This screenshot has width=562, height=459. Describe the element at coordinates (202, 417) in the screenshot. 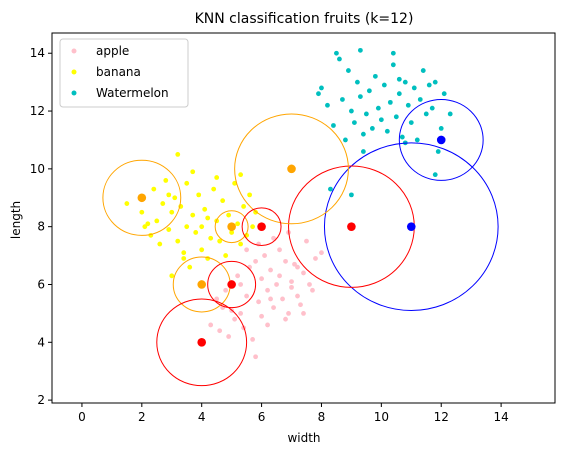

I see `x-tick-label: 4` at that location.